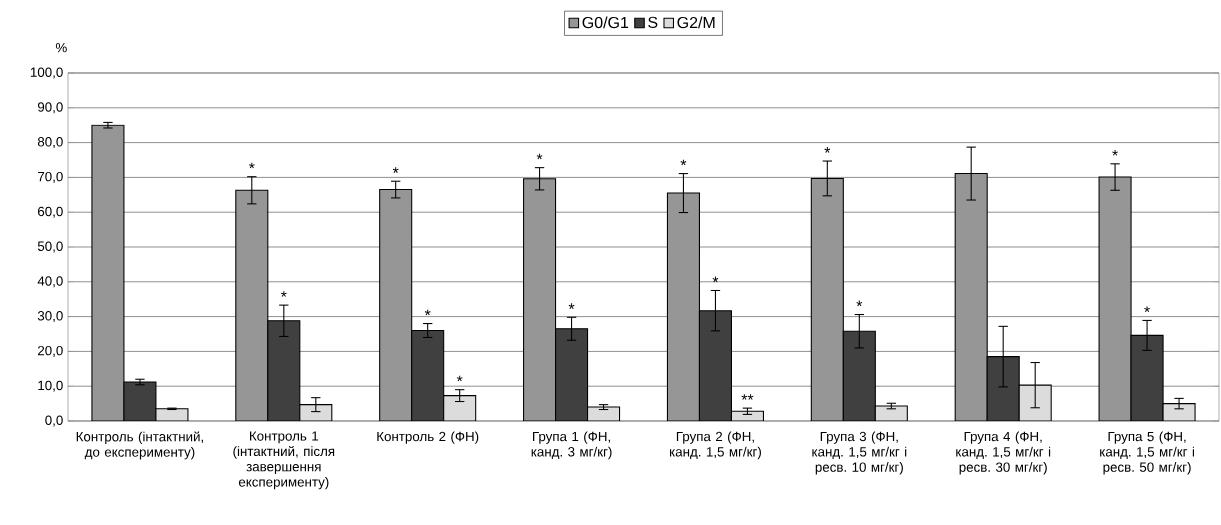 The width and height of the screenshot is (1221, 525). I want to click on x-tick-label: Контроль 1 (інтактний, після завершення експерименту), so click(284, 460).